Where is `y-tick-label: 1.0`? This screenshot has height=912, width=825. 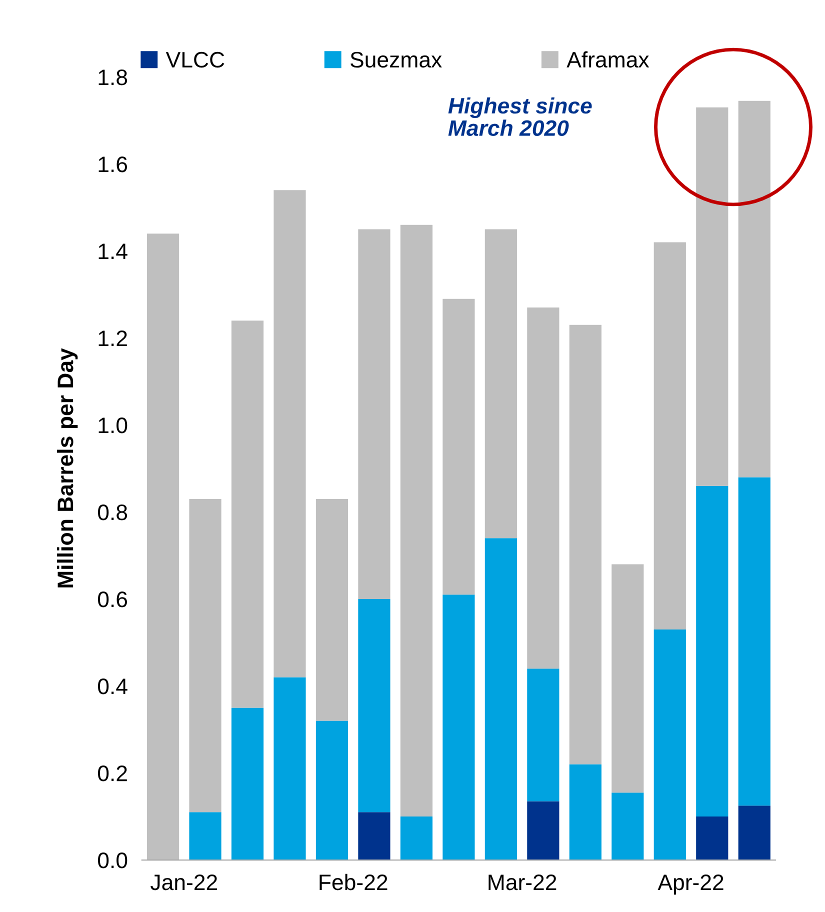 y-tick-label: 1.0 is located at coordinates (113, 426).